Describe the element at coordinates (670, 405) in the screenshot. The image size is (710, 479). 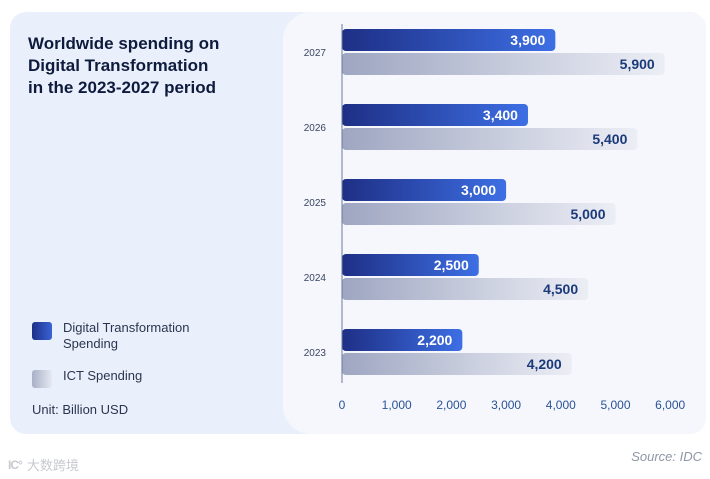
I see `x-tick-label-6000: 6,000` at that location.